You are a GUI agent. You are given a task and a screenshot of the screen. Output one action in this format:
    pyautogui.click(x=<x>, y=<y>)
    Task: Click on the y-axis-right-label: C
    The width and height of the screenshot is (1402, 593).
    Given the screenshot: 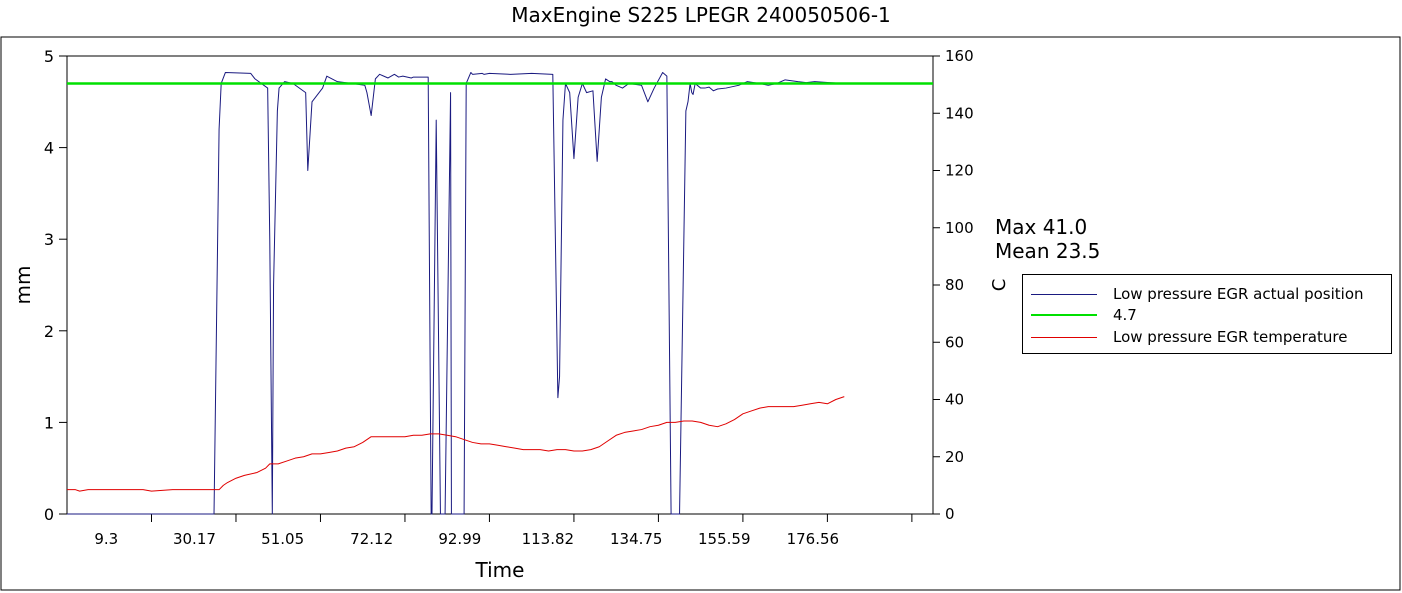 What is the action you would take?
    pyautogui.click(x=999, y=285)
    